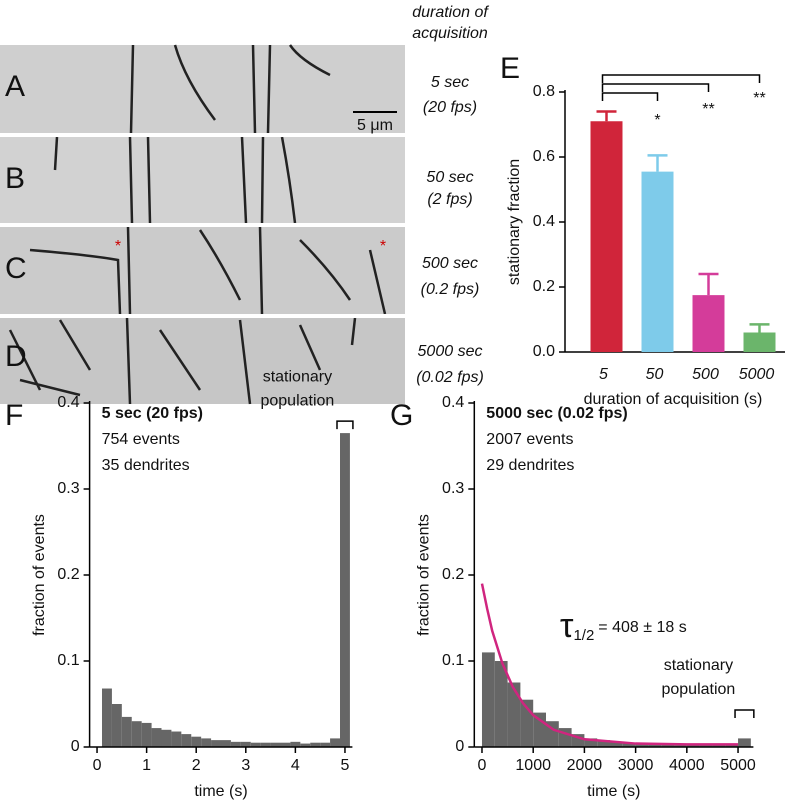 The image size is (793, 809). I want to click on fit-curve, so click(609, 664).